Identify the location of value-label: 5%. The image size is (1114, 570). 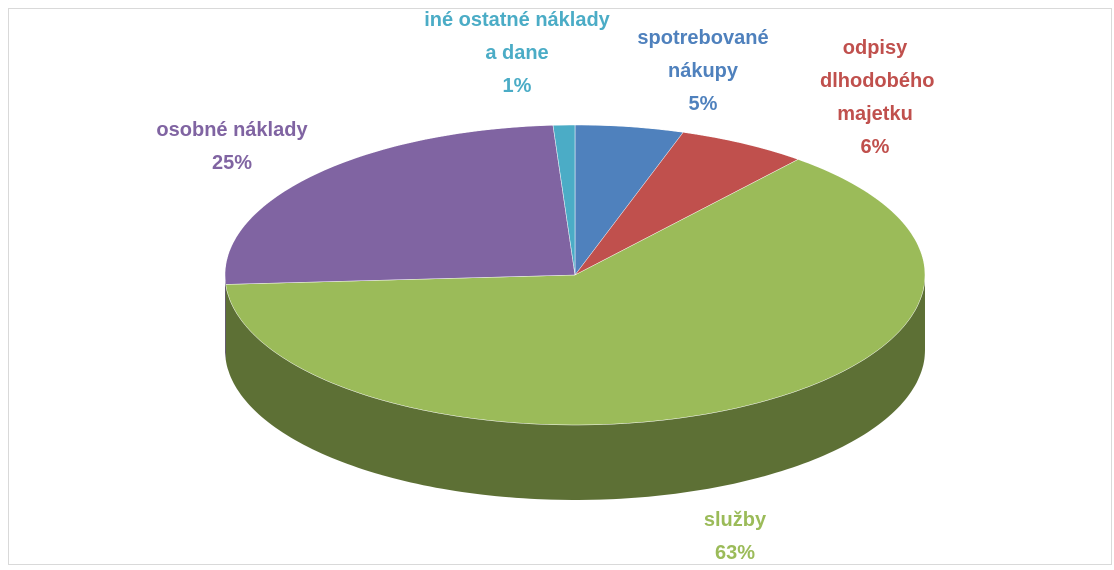
(703, 104).